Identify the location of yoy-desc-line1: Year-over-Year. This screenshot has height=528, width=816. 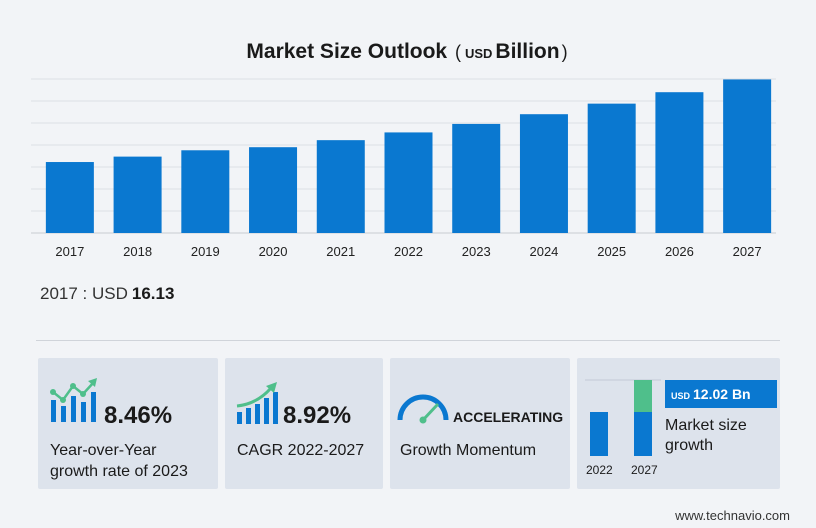
(103, 450).